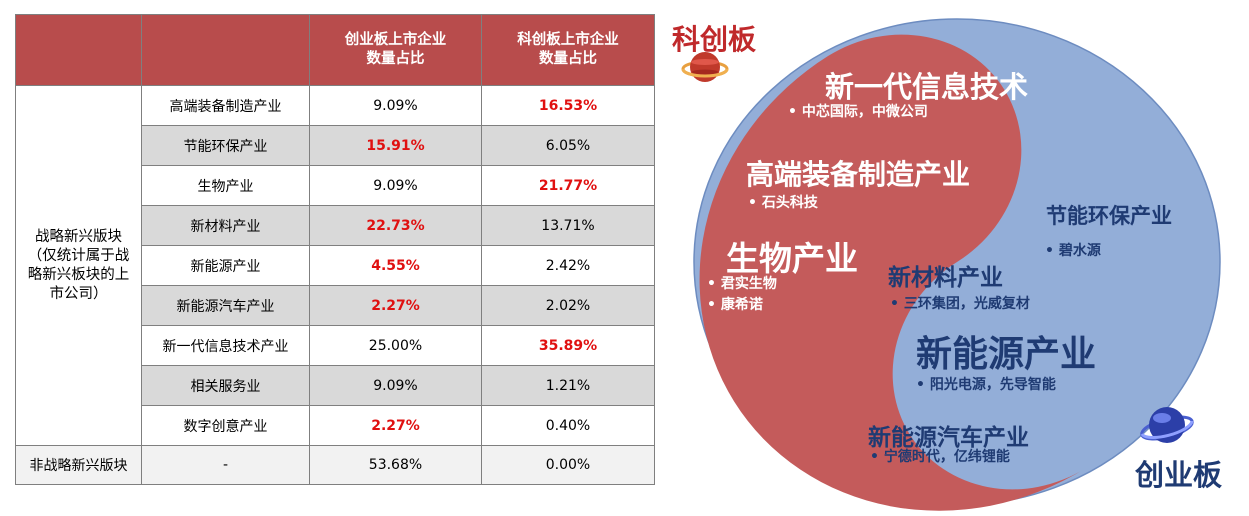  I want to click on industry-name-cell: 相关服务业, so click(225, 385).